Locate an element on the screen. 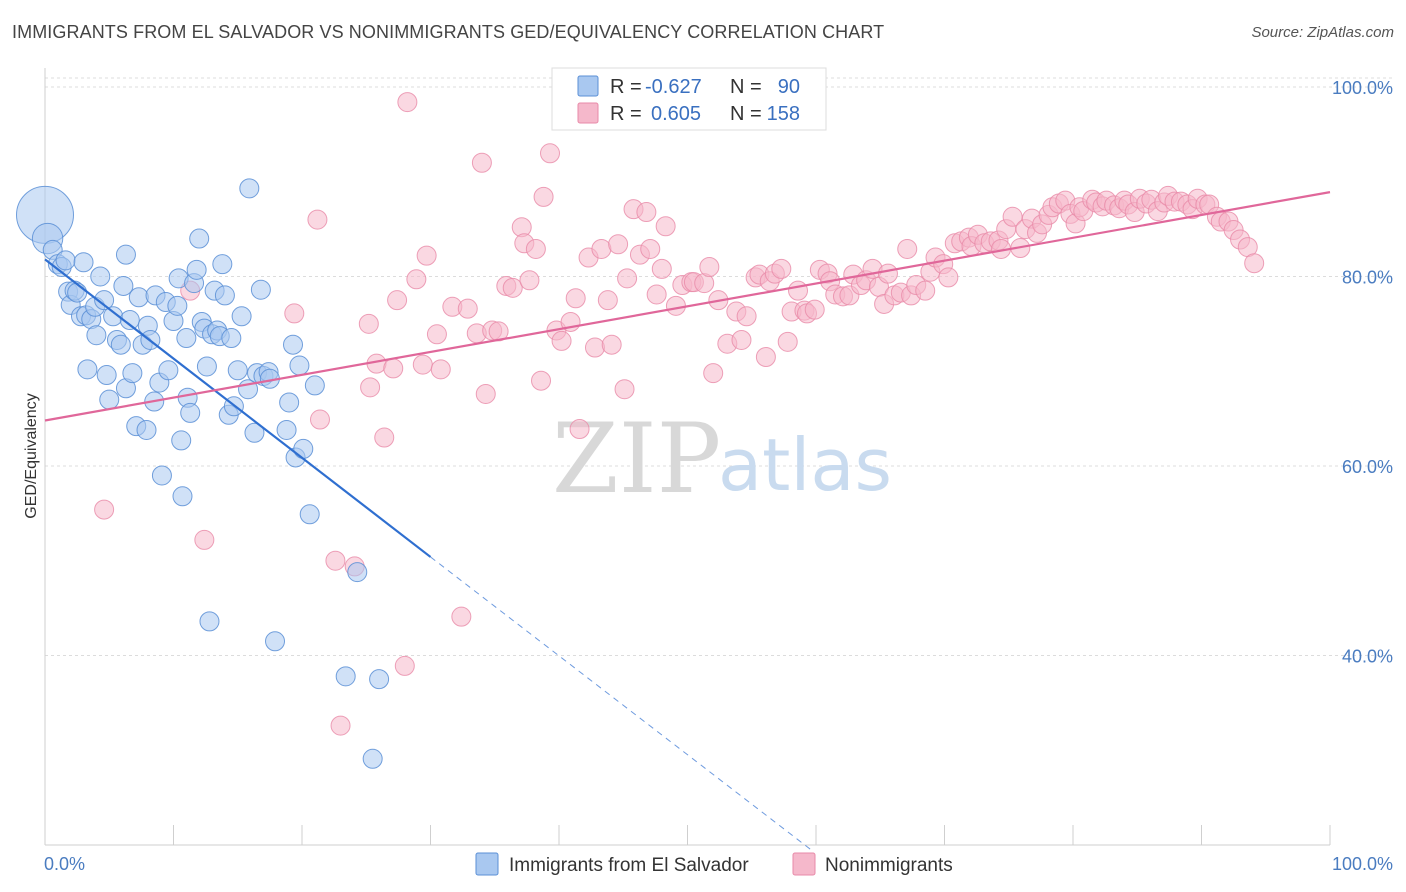  x-tick-label-min: 0.0% is located at coordinates (64, 864).